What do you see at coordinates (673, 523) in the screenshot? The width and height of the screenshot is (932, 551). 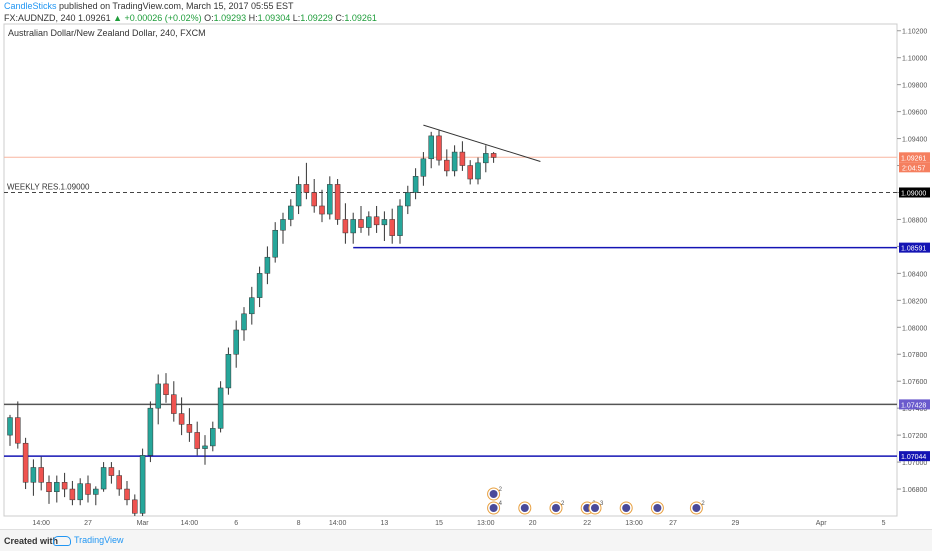 I see `x-tick-label: 27` at bounding box center [673, 523].